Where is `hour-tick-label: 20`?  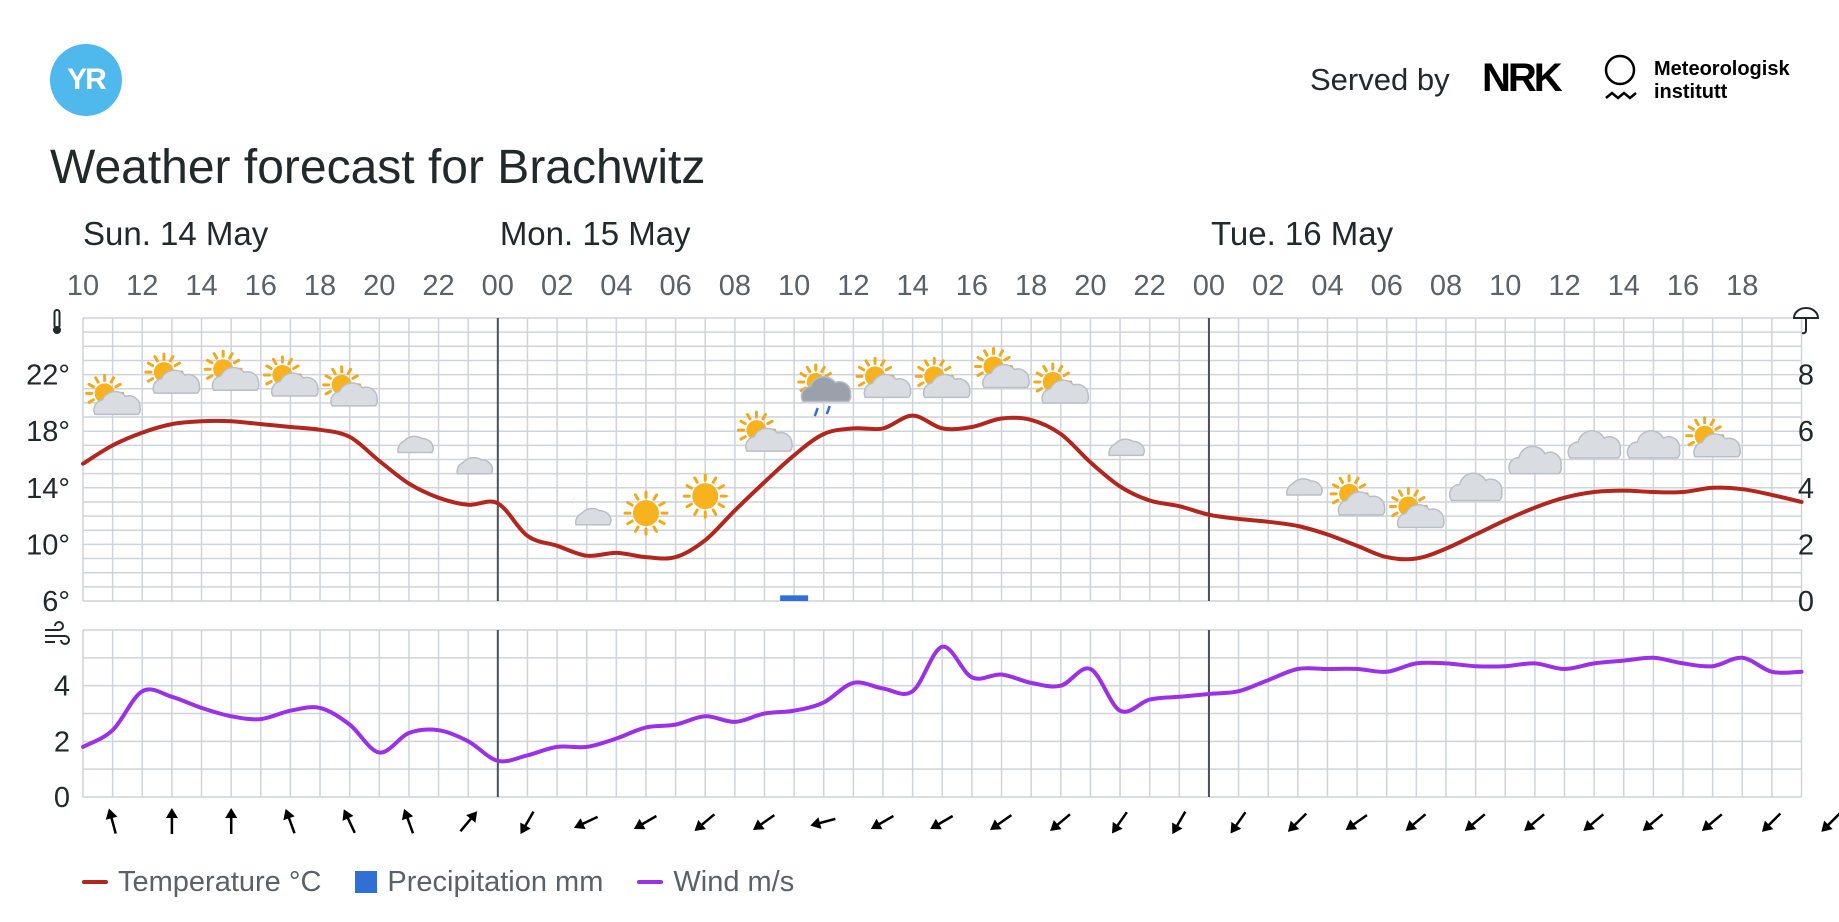 hour-tick-label: 20 is located at coordinates (1090, 286).